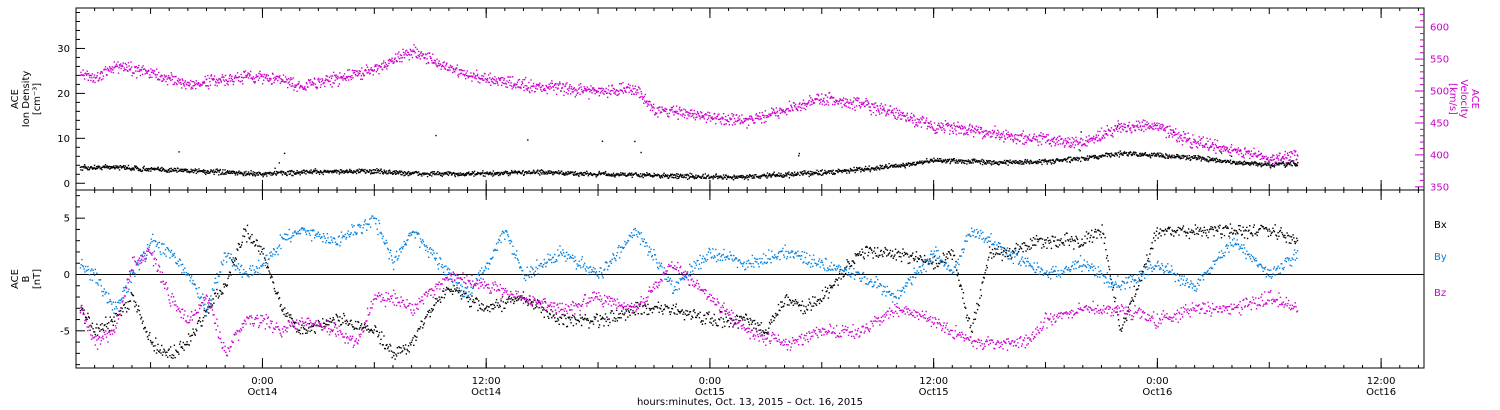 This screenshot has width=1500, height=410. I want to click on velocity-tick-label: 450, so click(1439, 123).